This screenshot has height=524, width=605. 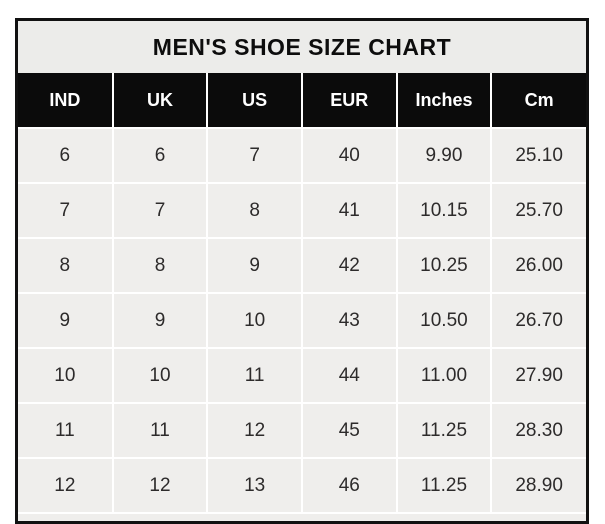 I want to click on table-row: 6 6 7 40 9.90 25.10, so click(x=302, y=155).